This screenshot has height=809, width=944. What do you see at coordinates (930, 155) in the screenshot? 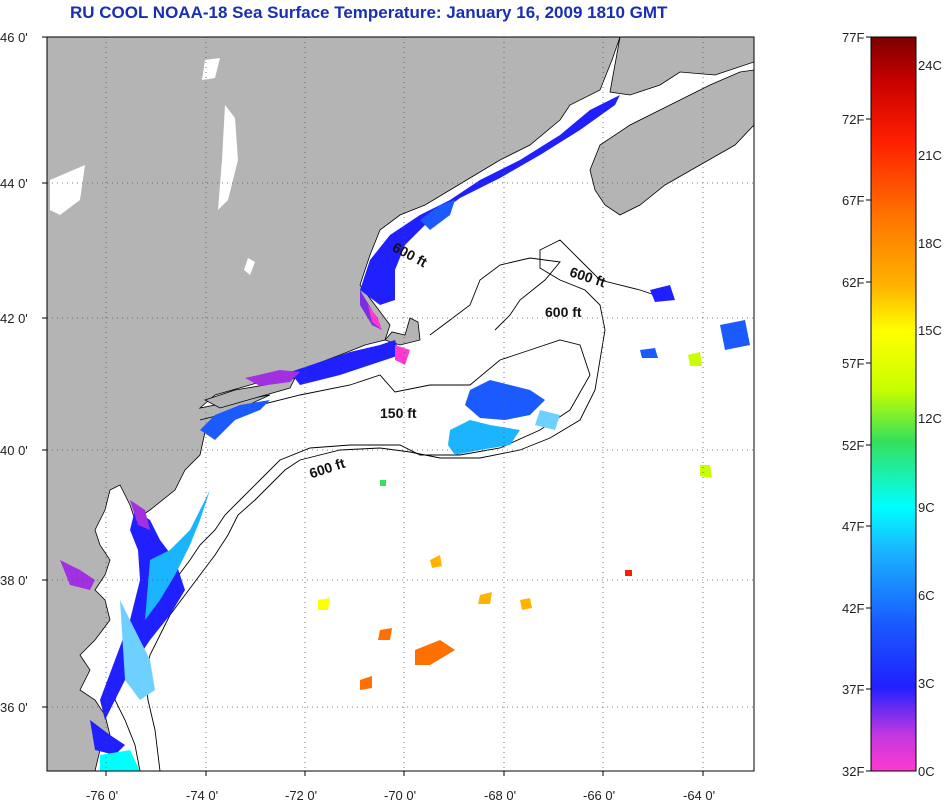
I see `cb-label-c: 21C` at bounding box center [930, 155].